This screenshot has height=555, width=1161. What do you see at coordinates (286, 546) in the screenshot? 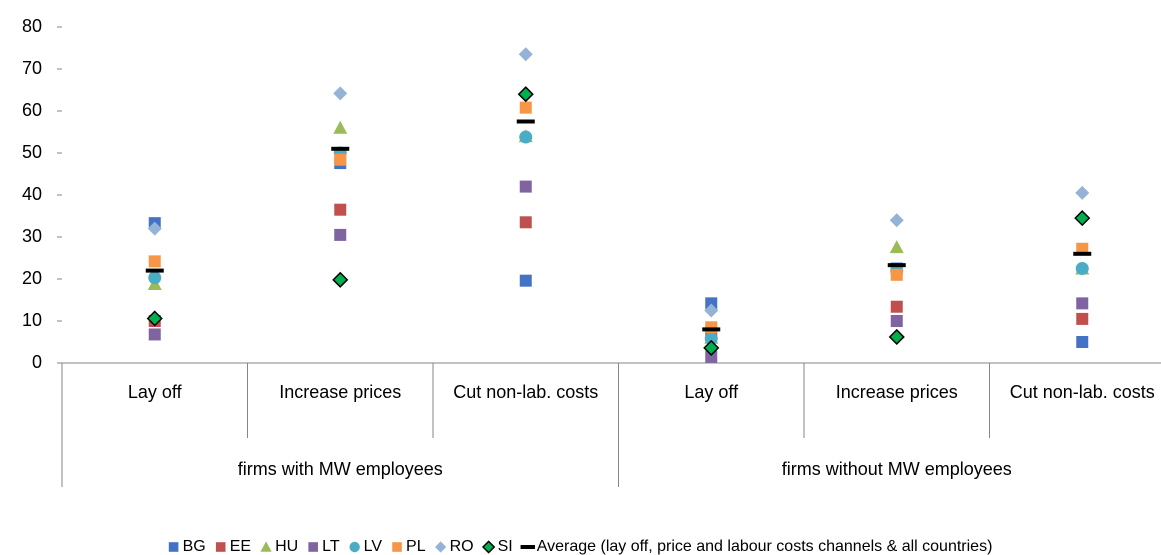
I see `legend-label: HU` at bounding box center [286, 546].